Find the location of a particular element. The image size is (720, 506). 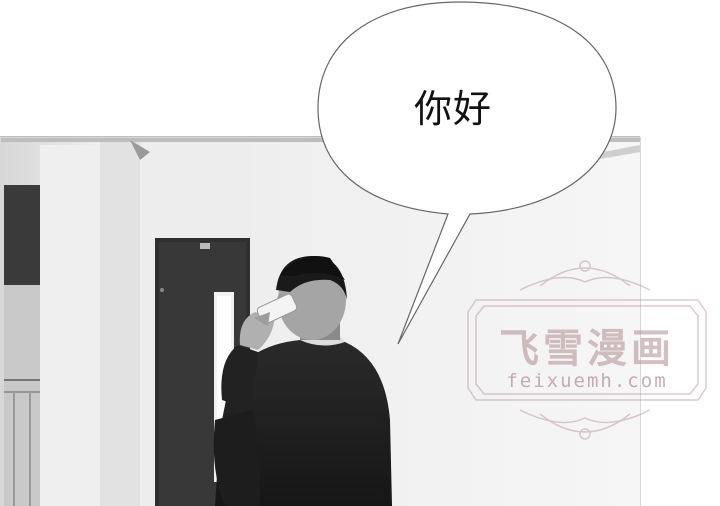

watermark-brand: 飞雪漫画 is located at coordinates (587, 349).